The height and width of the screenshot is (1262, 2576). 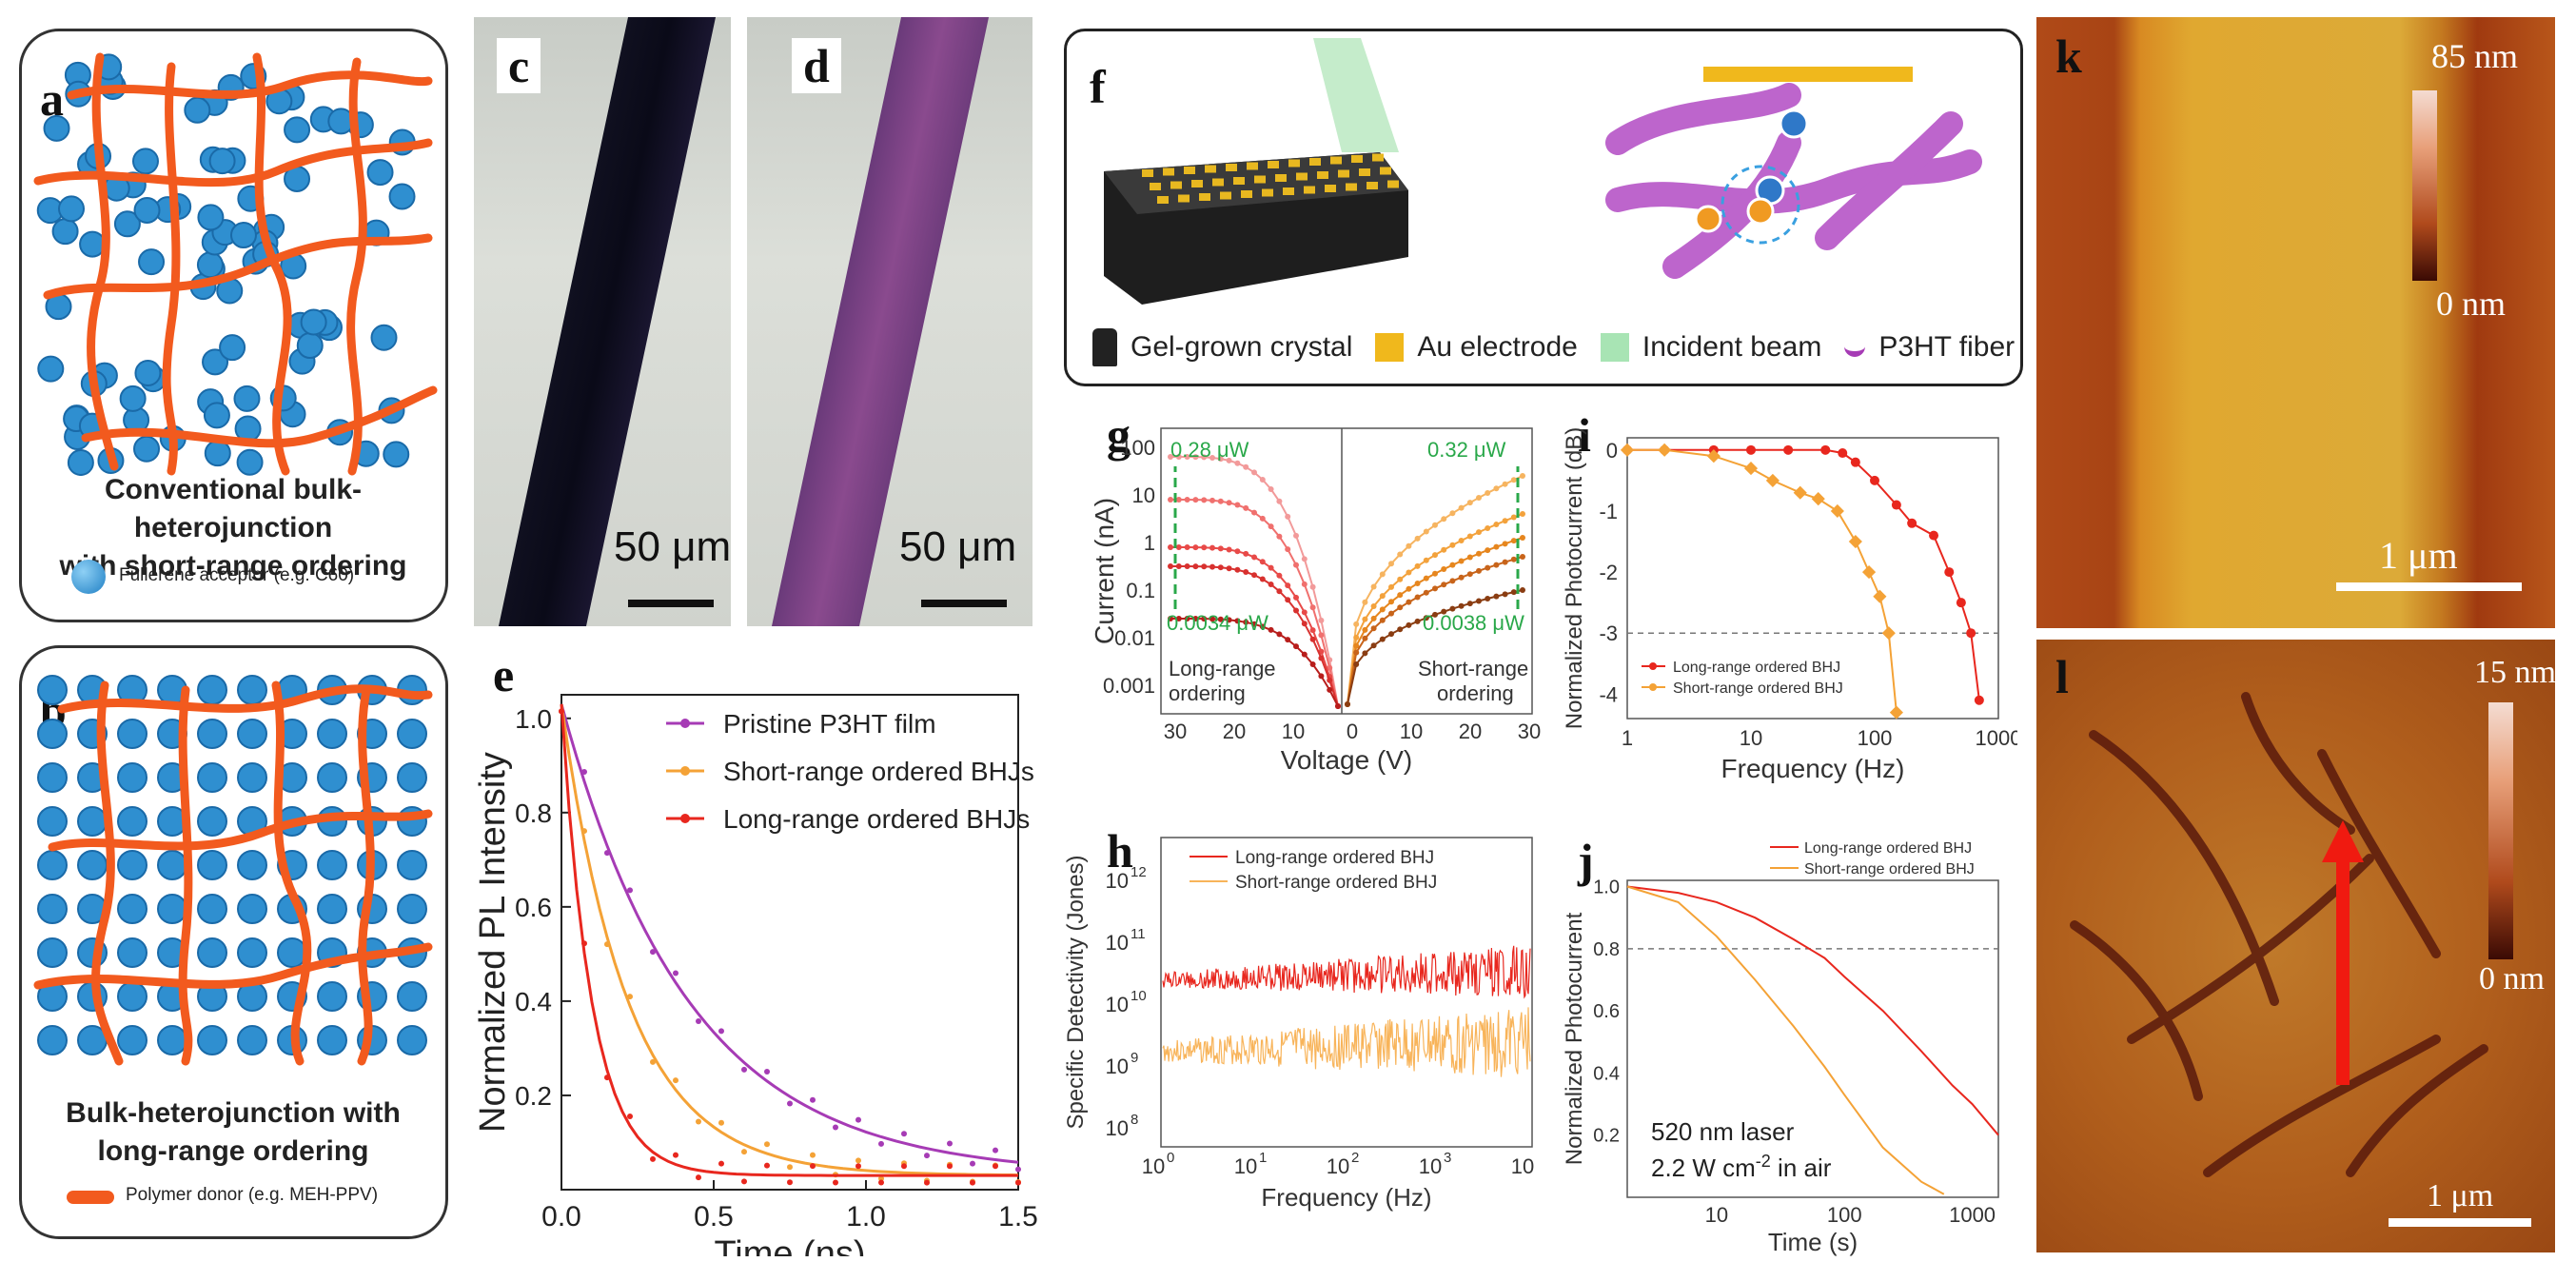 What do you see at coordinates (1170, 1158) in the screenshot?
I see `chart-h-xtick-exp: 0` at bounding box center [1170, 1158].